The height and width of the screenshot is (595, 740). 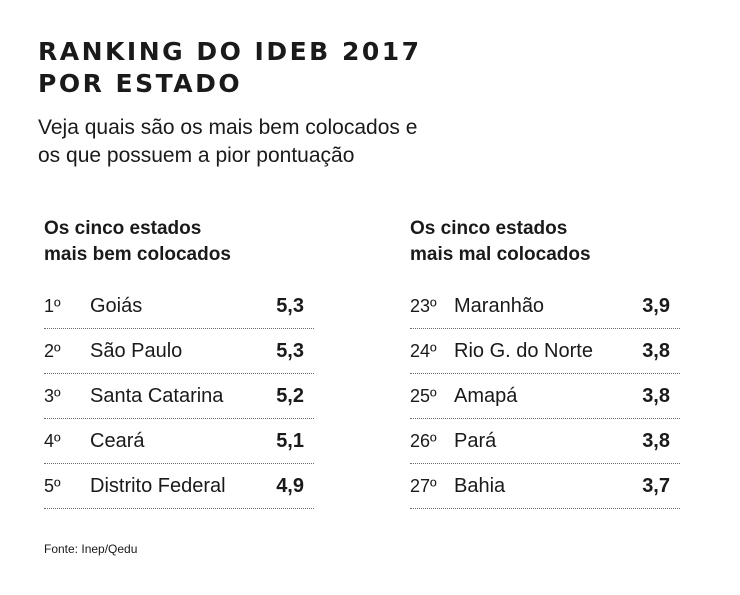 I want to click on table-row: 26º Pará 3,8, so click(x=545, y=441).